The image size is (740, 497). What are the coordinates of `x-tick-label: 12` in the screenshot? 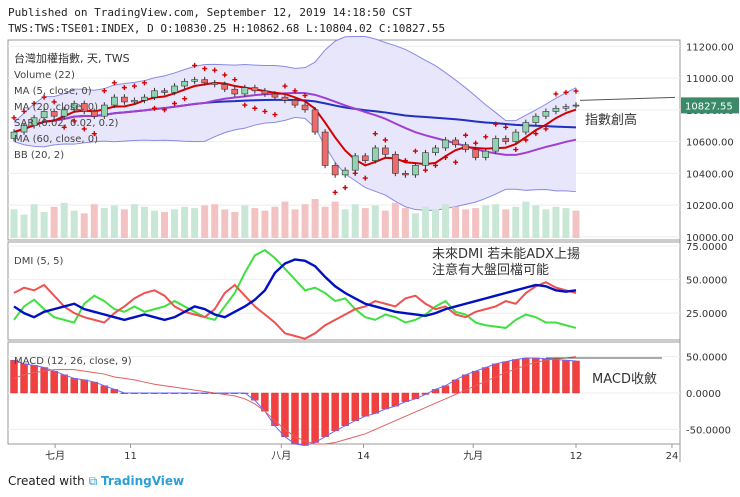 It's located at (576, 456).